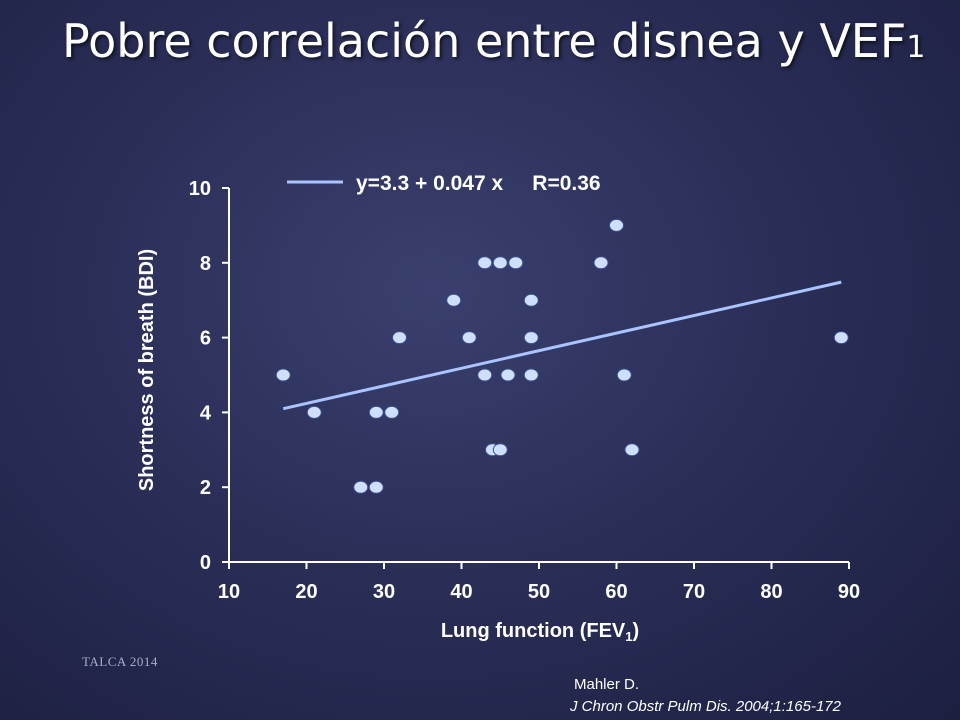 This screenshot has width=960, height=720. What do you see at coordinates (694, 592) in the screenshot?
I see `x-tick-label: 70` at bounding box center [694, 592].